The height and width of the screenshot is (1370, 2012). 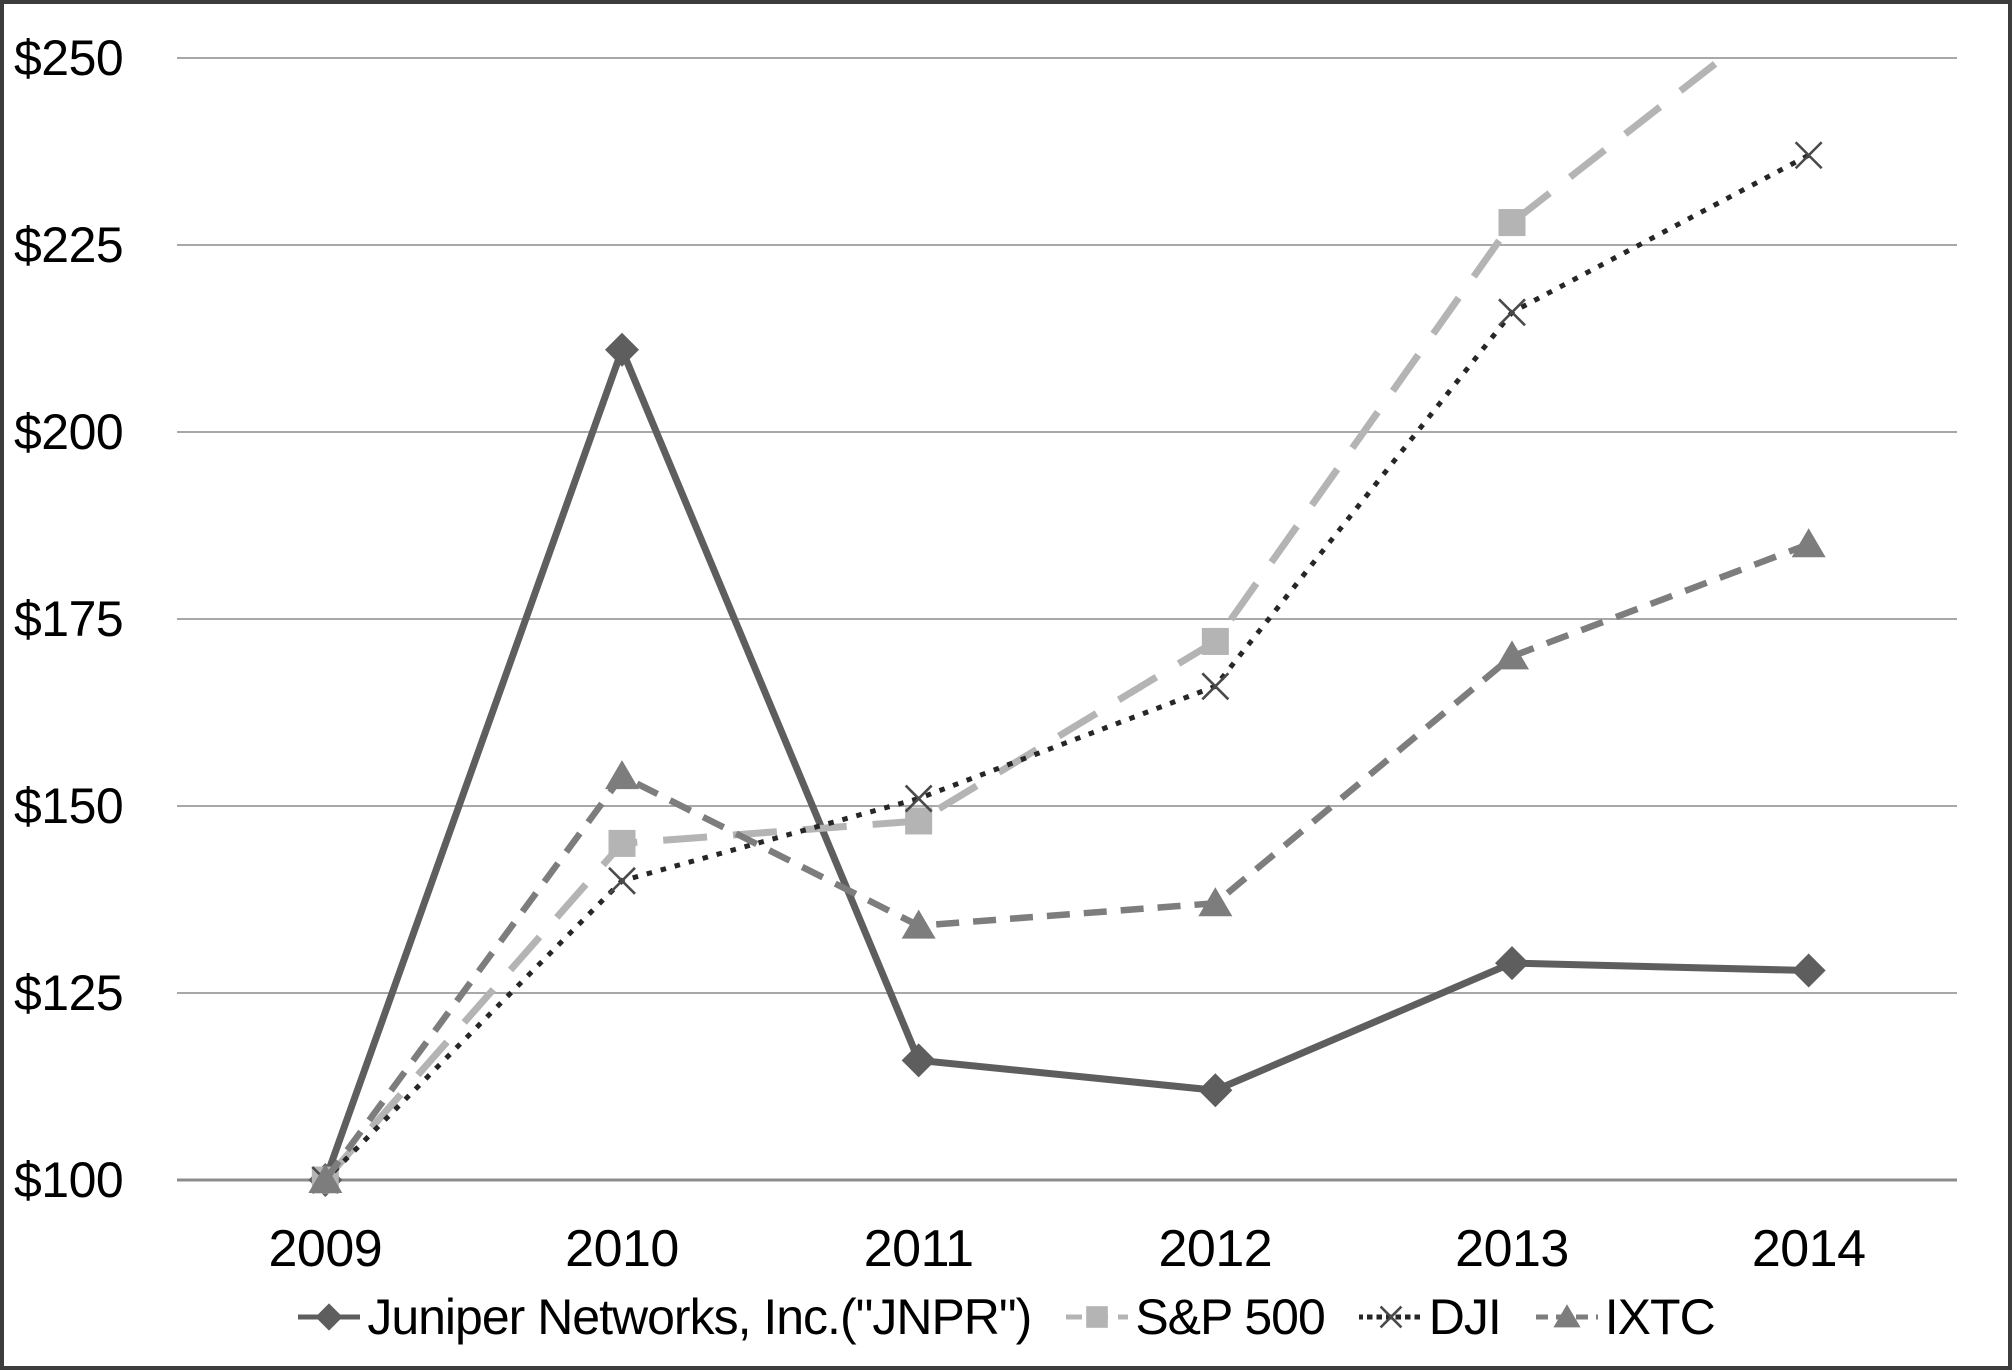 I want to click on legend-item-jnpr: Juniper Networks, Inc.("JNPR"), so click(x=664, y=1317).